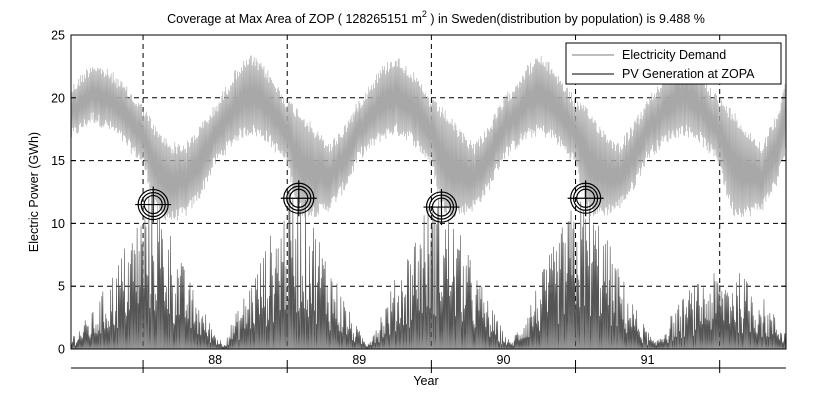  I want to click on marker-layer, so click(369, 203).